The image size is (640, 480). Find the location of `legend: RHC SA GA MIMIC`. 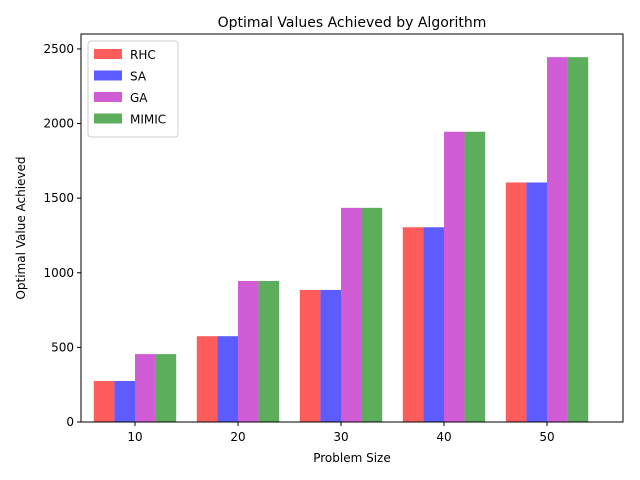

legend: RHC SA GA MIMIC is located at coordinates (133, 89).